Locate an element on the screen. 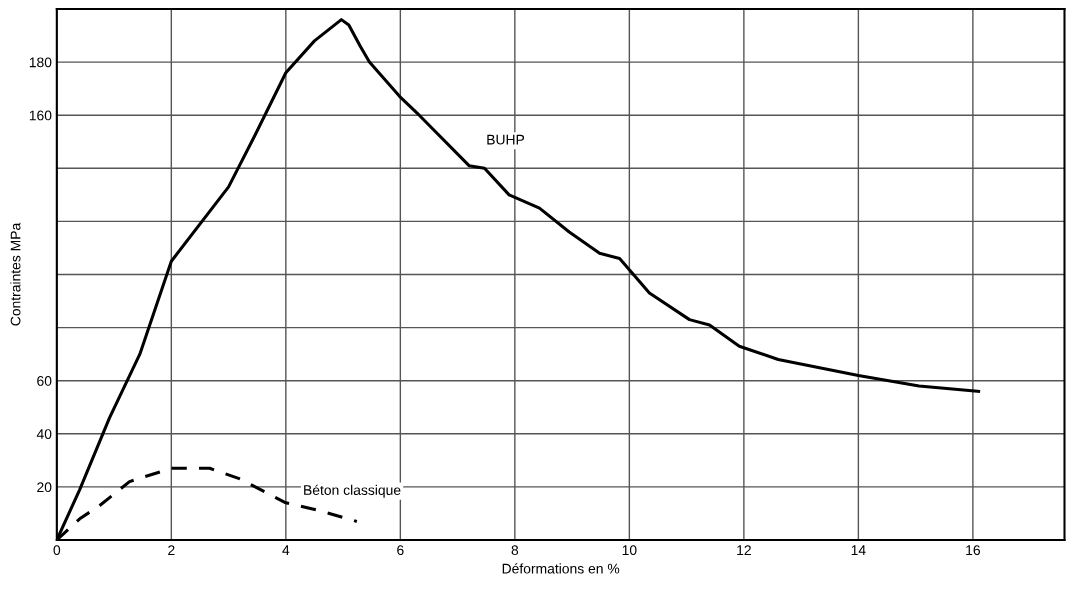  y-tick-label: 160 is located at coordinates (40, 115).